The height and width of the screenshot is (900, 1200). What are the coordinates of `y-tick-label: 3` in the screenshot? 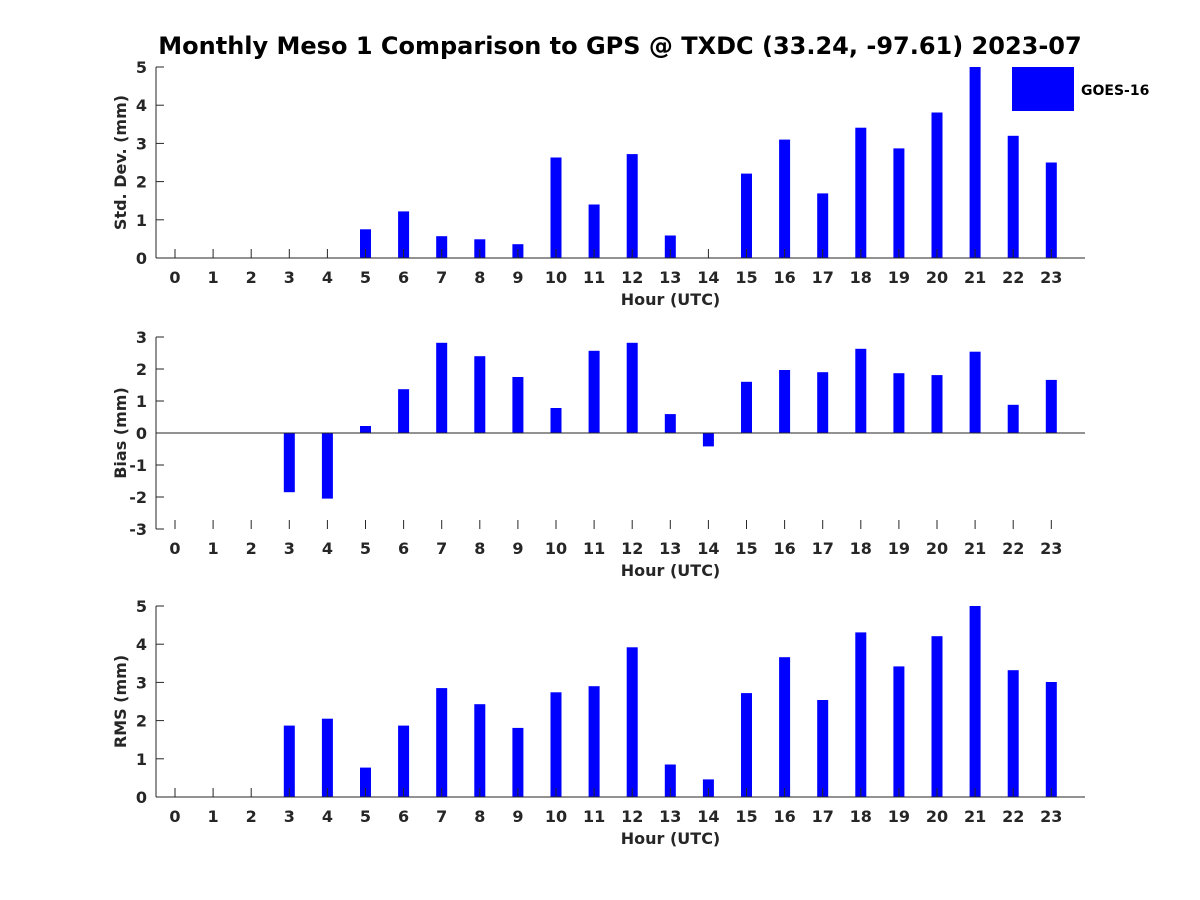 It's located at (141, 682).